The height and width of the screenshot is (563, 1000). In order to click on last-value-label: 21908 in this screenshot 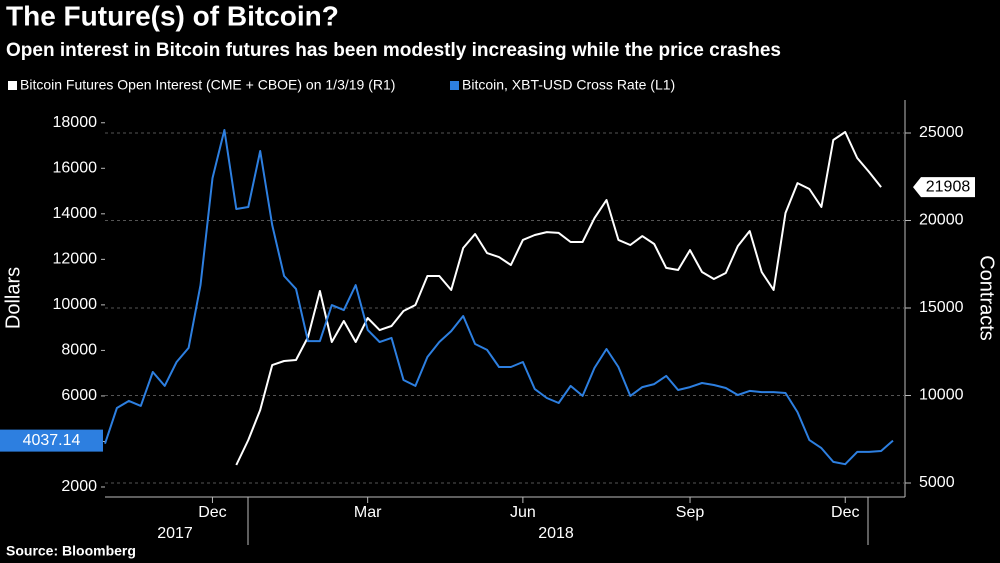, I will do `click(948, 186)`.